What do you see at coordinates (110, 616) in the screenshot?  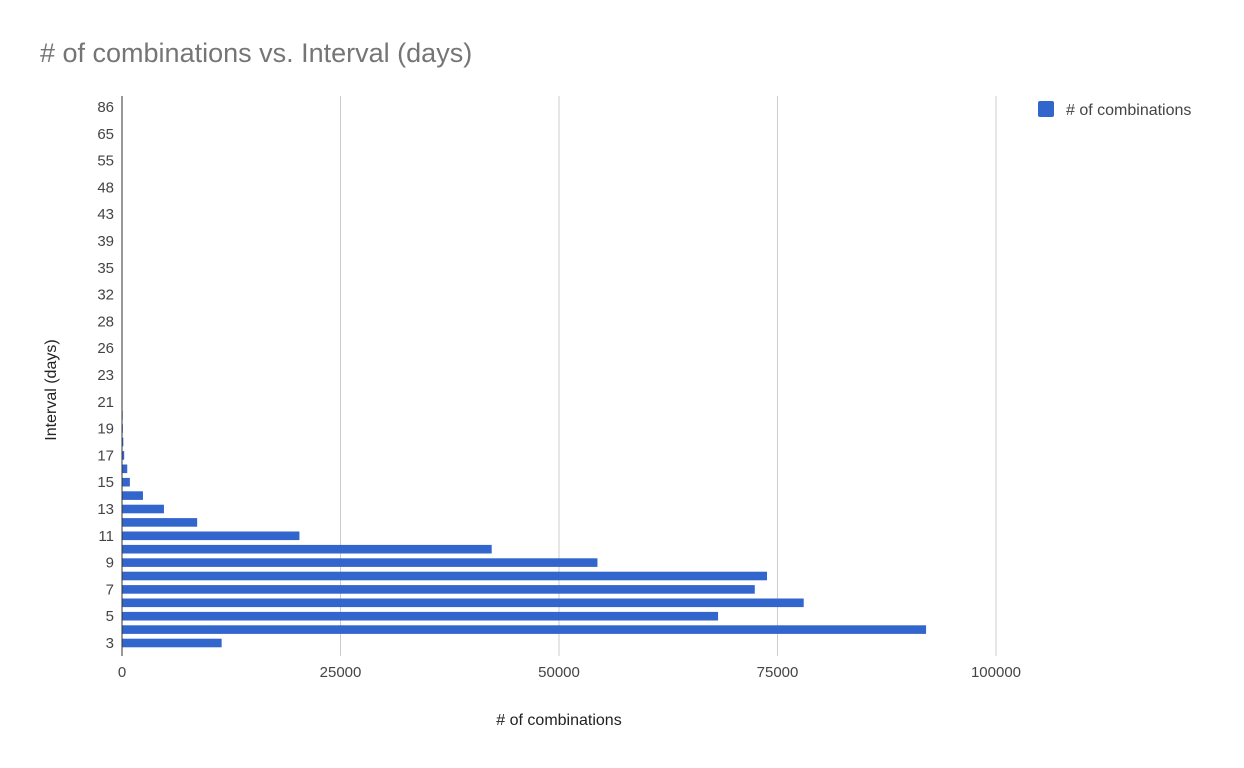 I see `y-tick-label: 5` at bounding box center [110, 616].